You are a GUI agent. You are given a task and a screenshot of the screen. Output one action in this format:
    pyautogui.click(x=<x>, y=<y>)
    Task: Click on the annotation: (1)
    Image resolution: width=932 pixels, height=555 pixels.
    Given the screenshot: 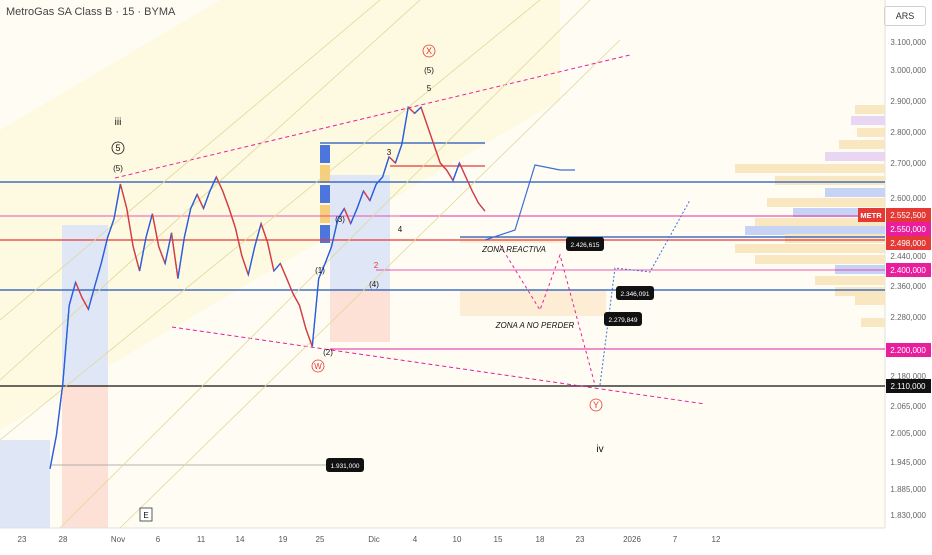 What is the action you would take?
    pyautogui.click(x=320, y=270)
    